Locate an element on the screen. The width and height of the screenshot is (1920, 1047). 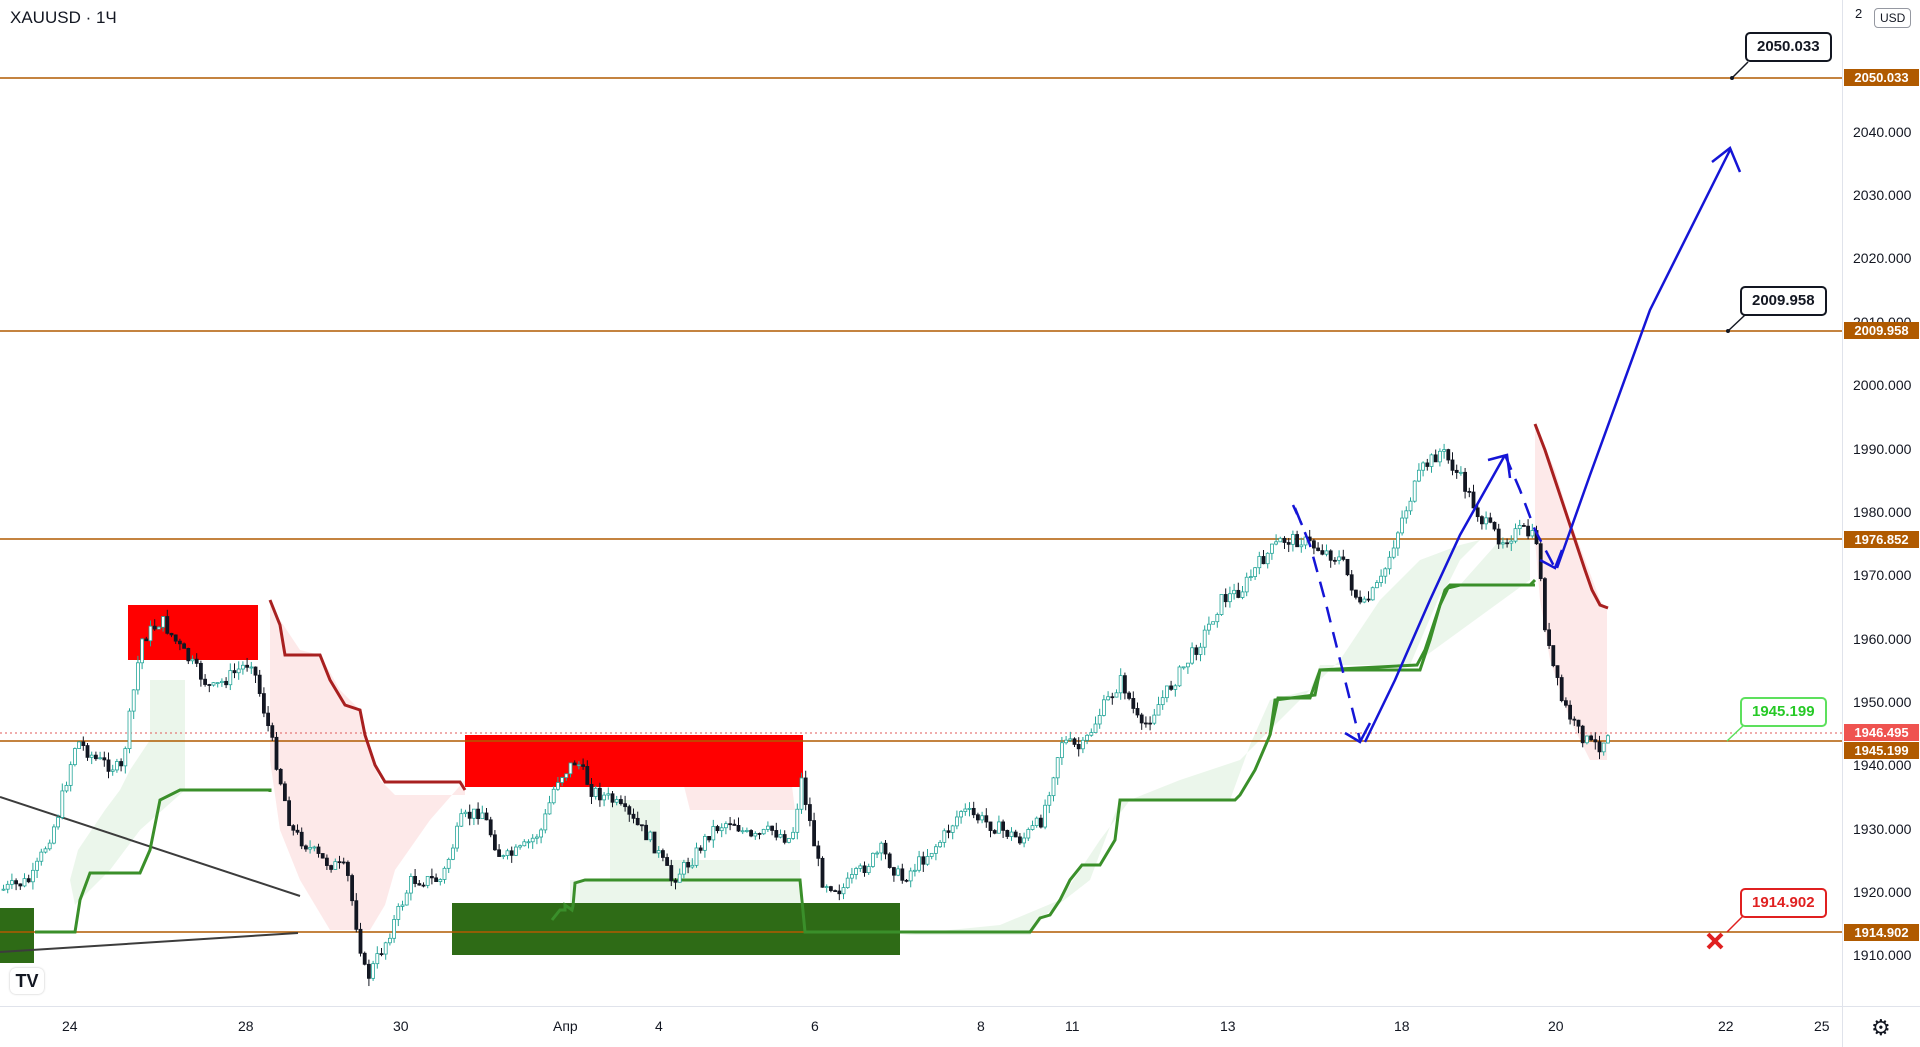
settings-cell: ⚙ is located at coordinates (1881, 1026).